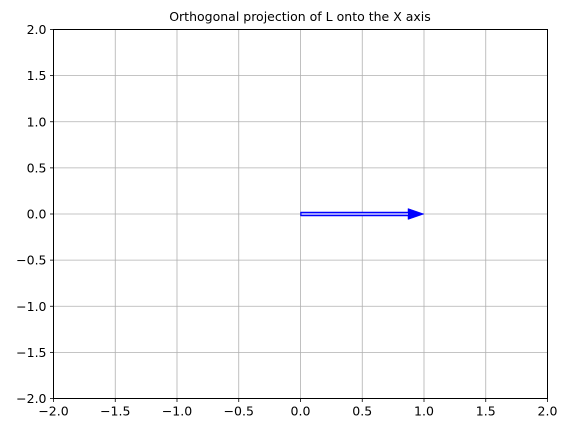 The image size is (570, 432). What do you see at coordinates (53, 411) in the screenshot?
I see `x-tick-label: −2.0` at bounding box center [53, 411].